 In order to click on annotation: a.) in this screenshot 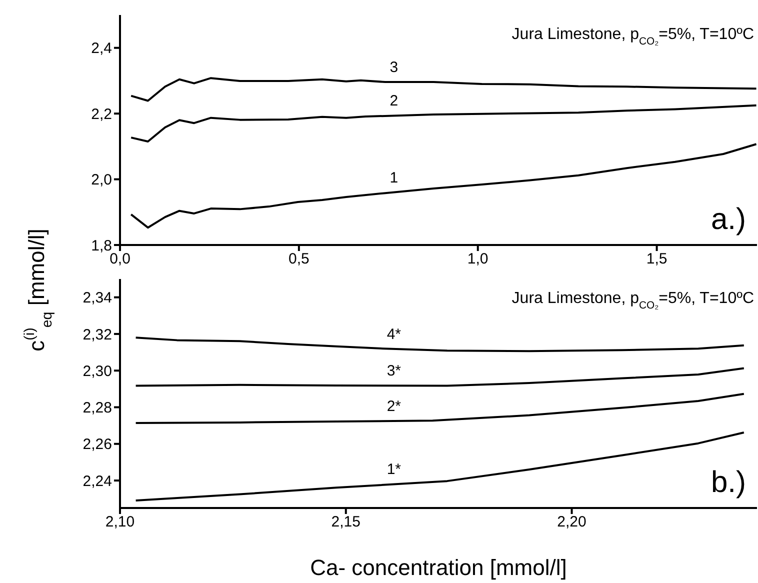, I will do `click(728, 219)`.